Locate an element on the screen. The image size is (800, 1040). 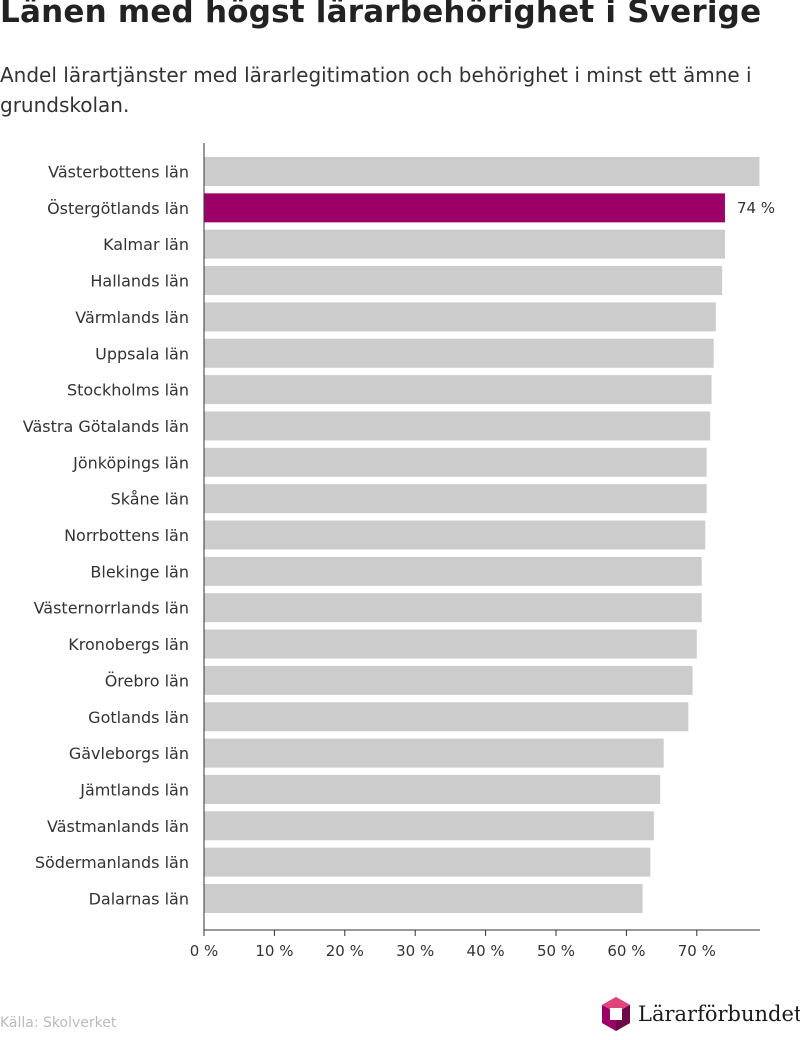
category-label: Gävleborgs län is located at coordinates (129, 753).